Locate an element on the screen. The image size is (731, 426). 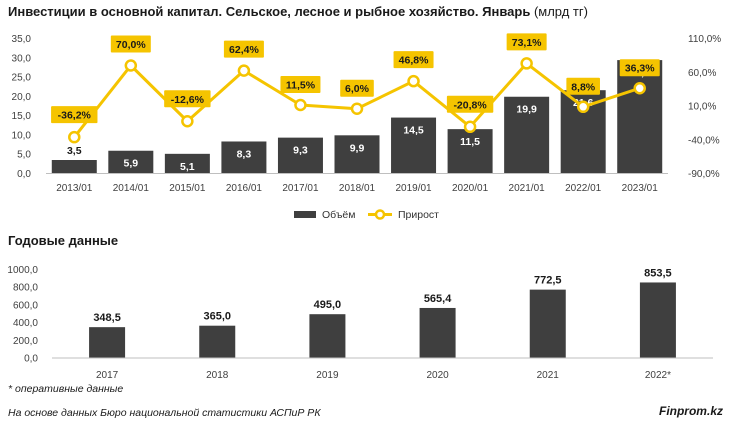
right-axis-tick-label: 110,0% is located at coordinates (704, 39).